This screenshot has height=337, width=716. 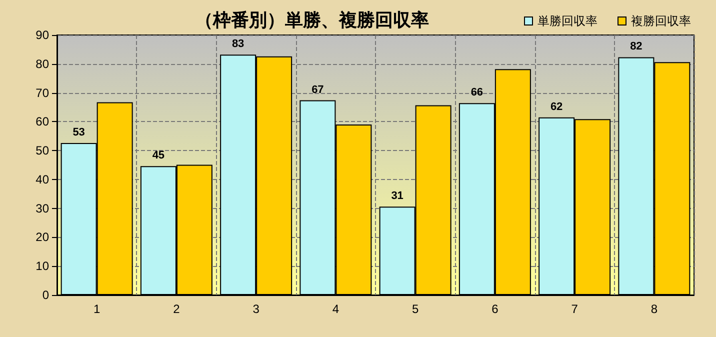 I want to click on data-label: 62, so click(x=556, y=106).